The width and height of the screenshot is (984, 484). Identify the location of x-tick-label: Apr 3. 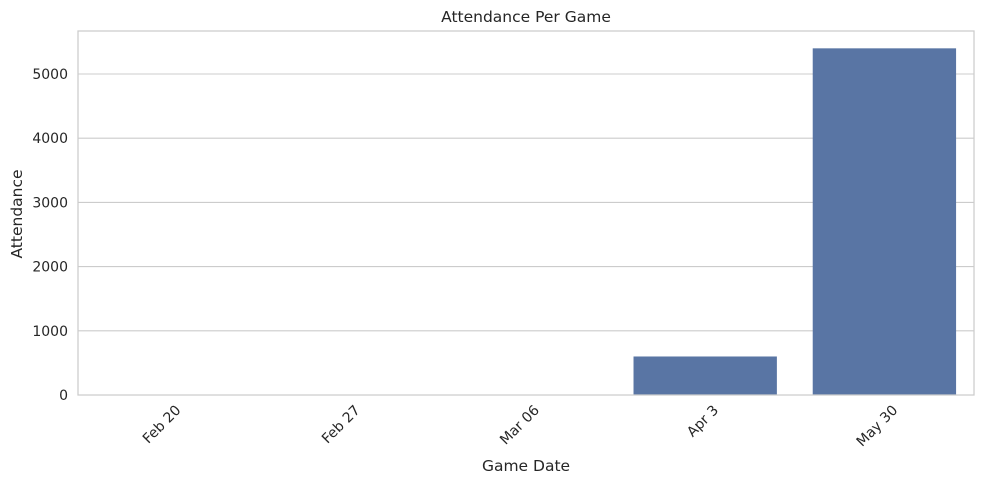
(703, 422).